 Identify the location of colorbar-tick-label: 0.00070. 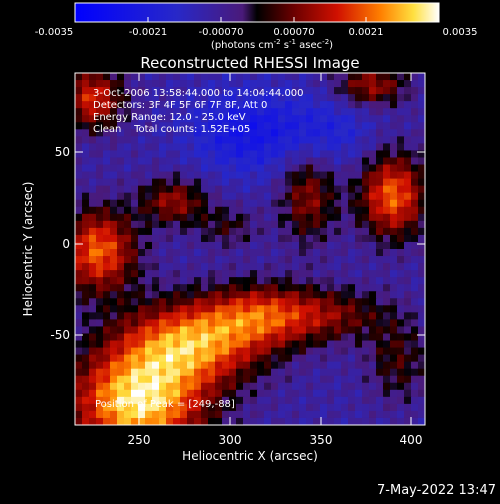
(293, 32).